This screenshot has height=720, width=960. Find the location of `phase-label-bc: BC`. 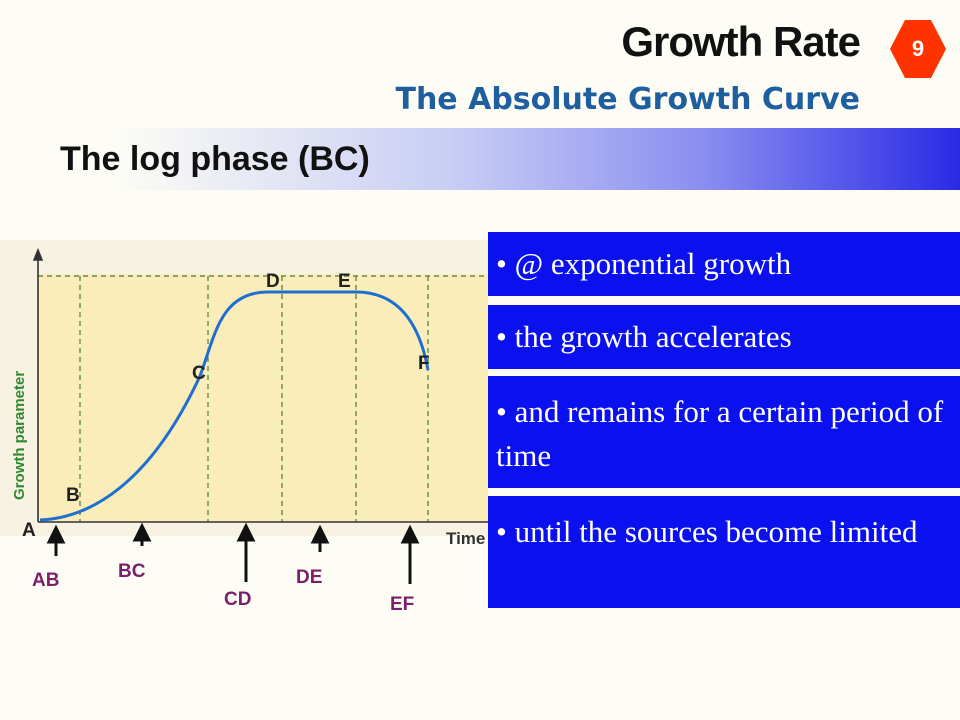

phase-label-bc: BC is located at coordinates (132, 571).